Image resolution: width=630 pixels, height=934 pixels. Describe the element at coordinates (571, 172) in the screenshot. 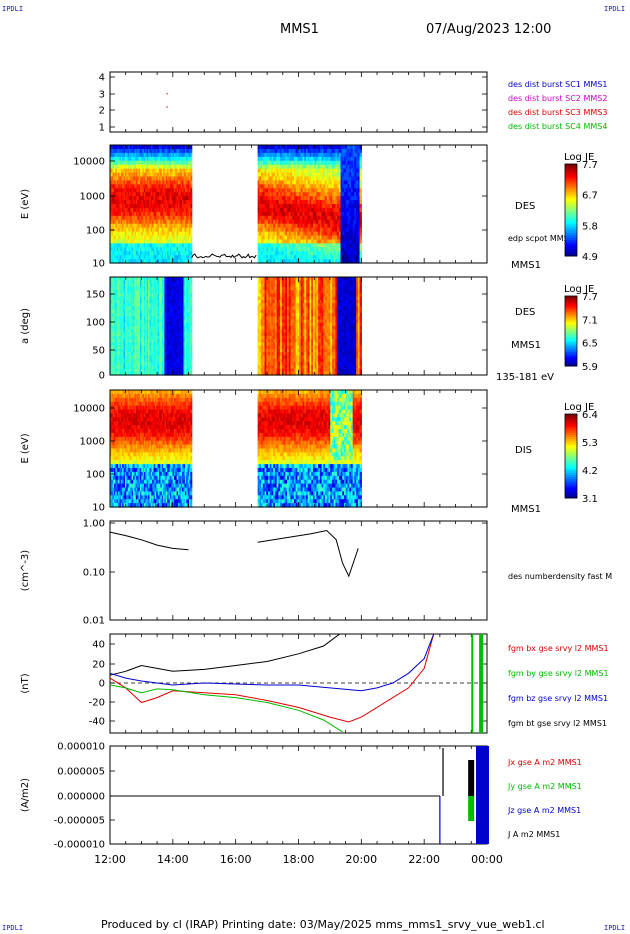

I see `des-energy-colorbar-cell` at that location.